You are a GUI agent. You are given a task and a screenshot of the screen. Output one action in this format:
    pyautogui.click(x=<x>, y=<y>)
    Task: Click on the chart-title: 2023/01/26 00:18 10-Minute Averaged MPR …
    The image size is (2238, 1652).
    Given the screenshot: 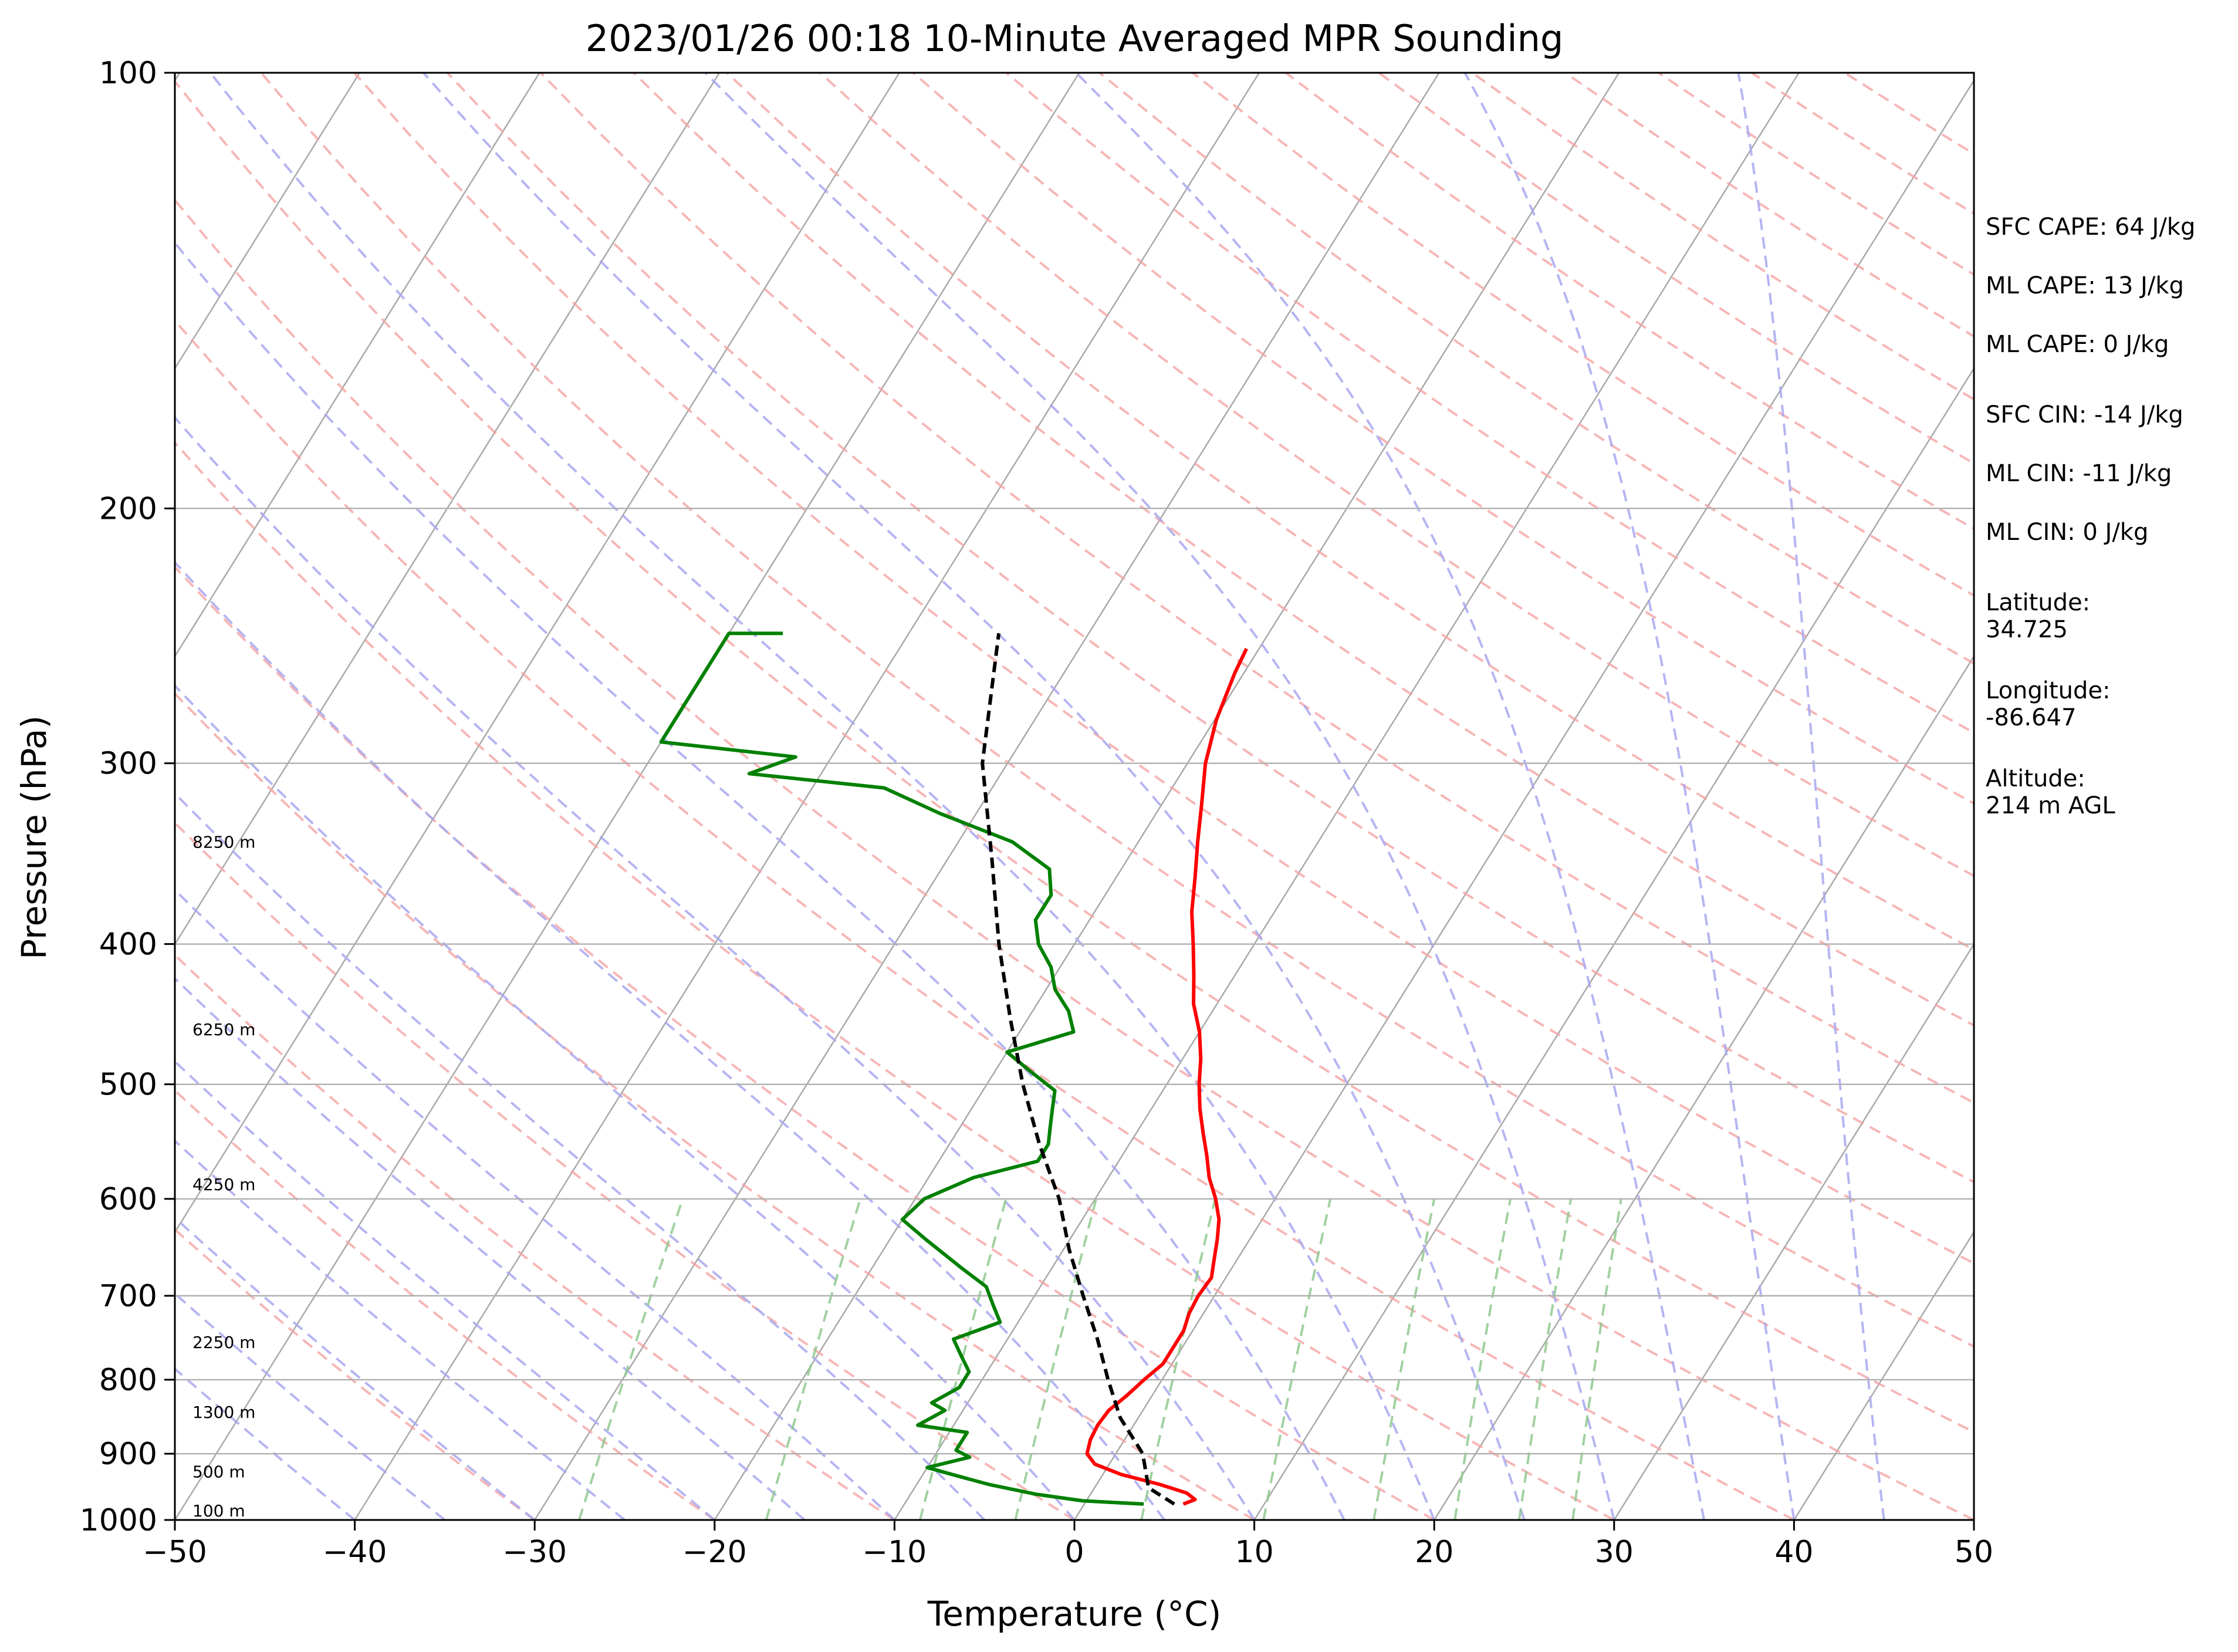 What is the action you would take?
    pyautogui.click(x=1075, y=38)
    